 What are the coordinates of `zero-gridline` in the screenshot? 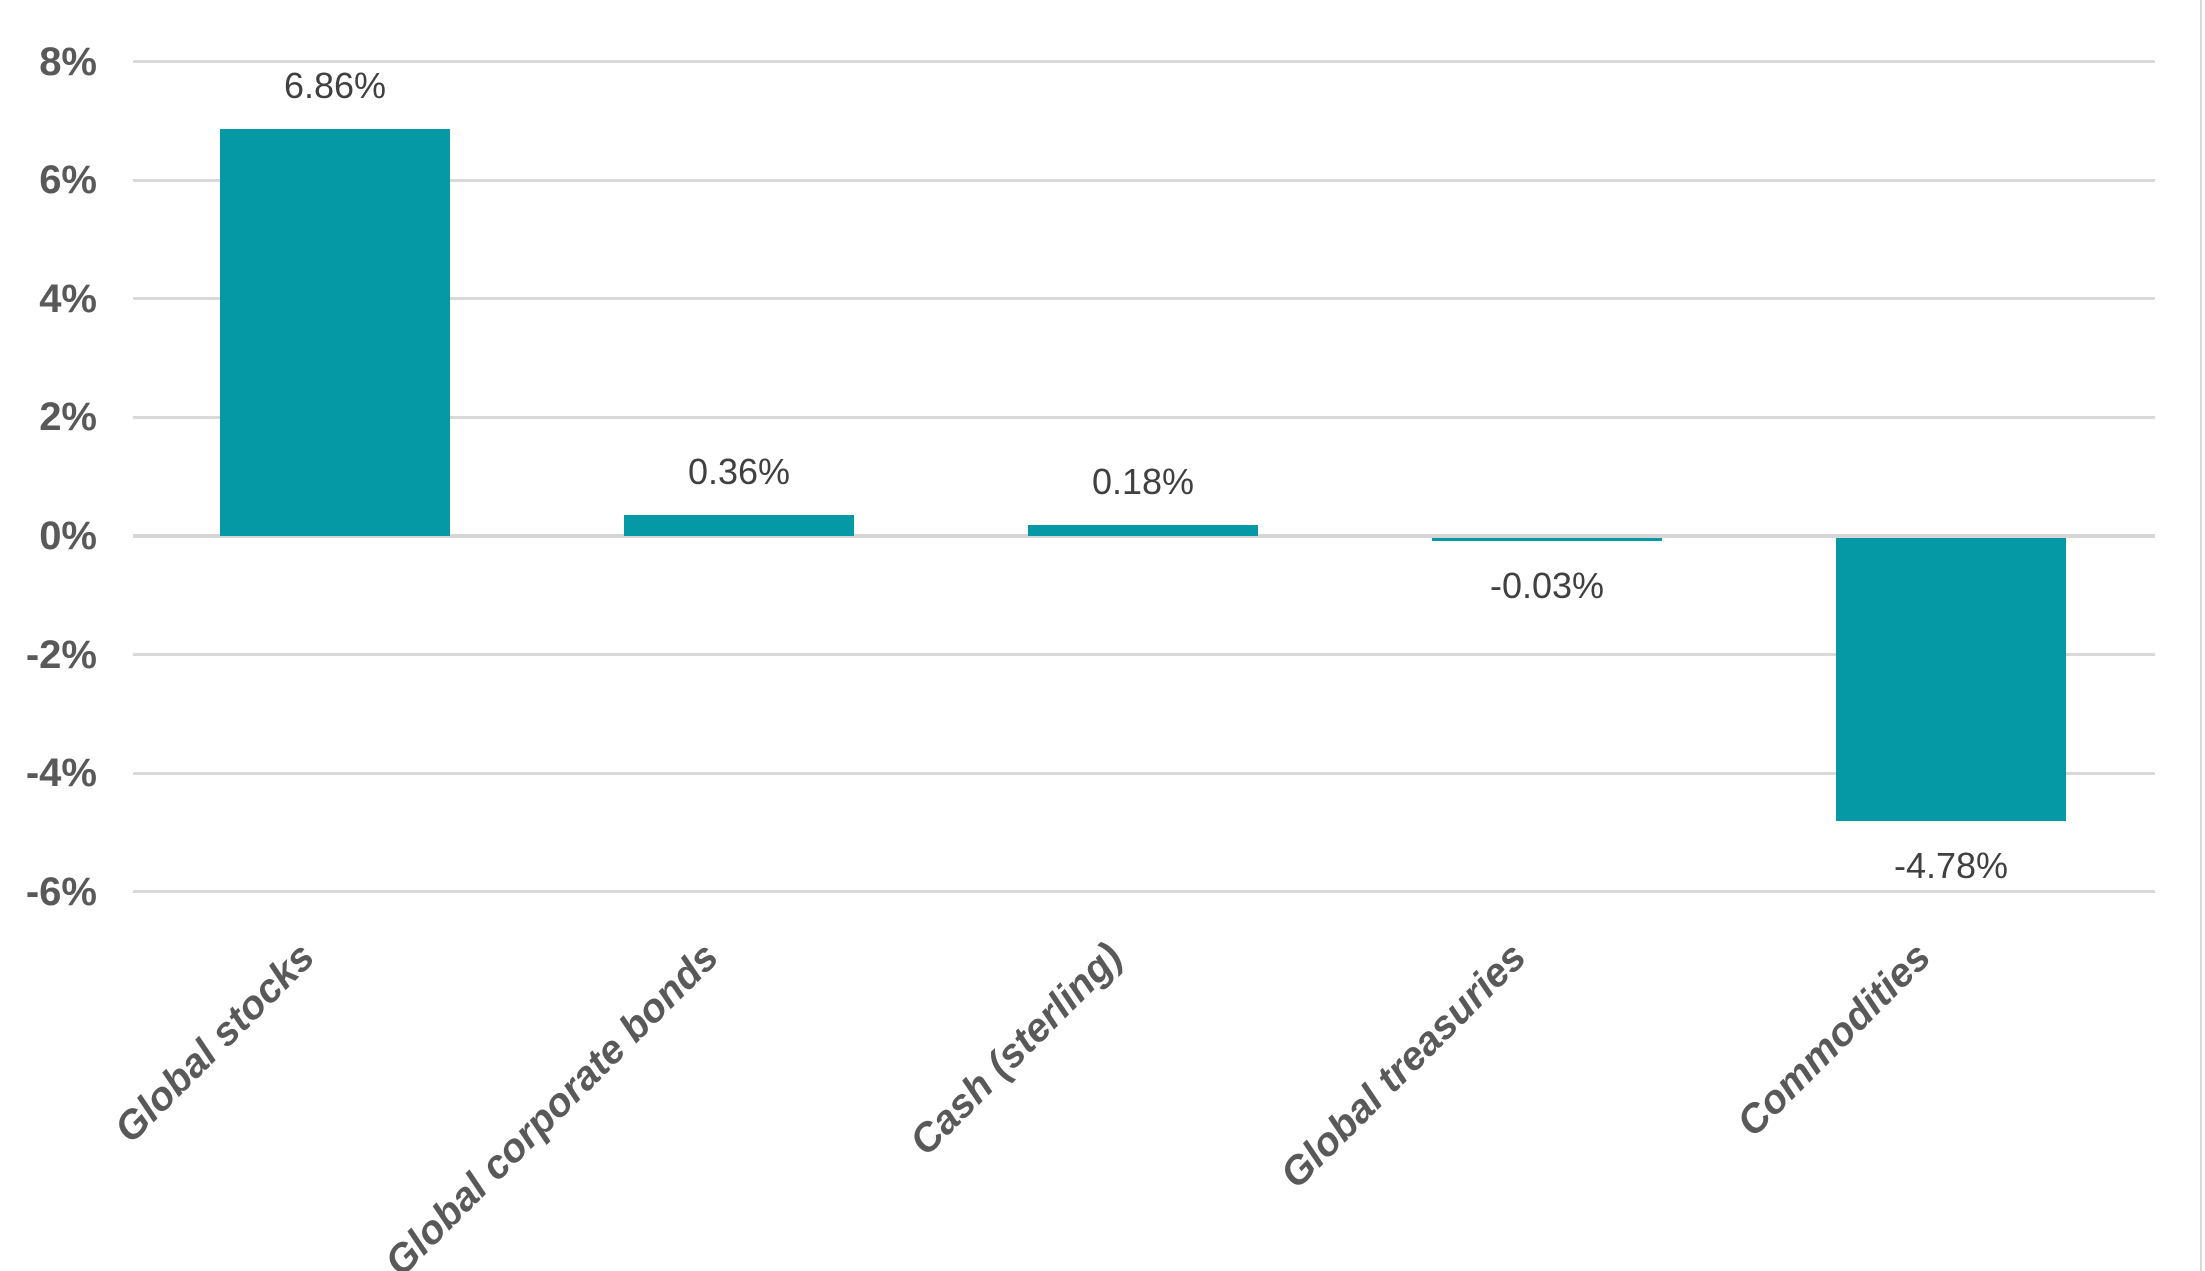 It's located at (1144, 536).